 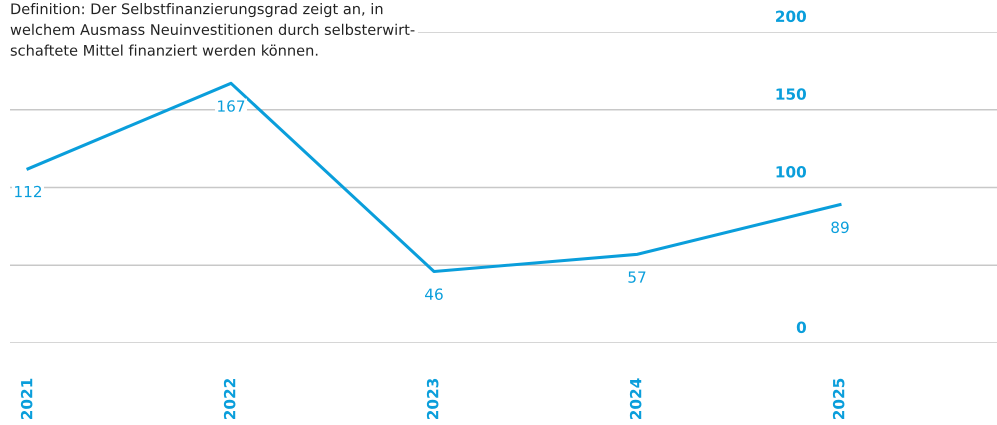 What do you see at coordinates (231, 106) in the screenshot?
I see `data-label: 167` at bounding box center [231, 106].